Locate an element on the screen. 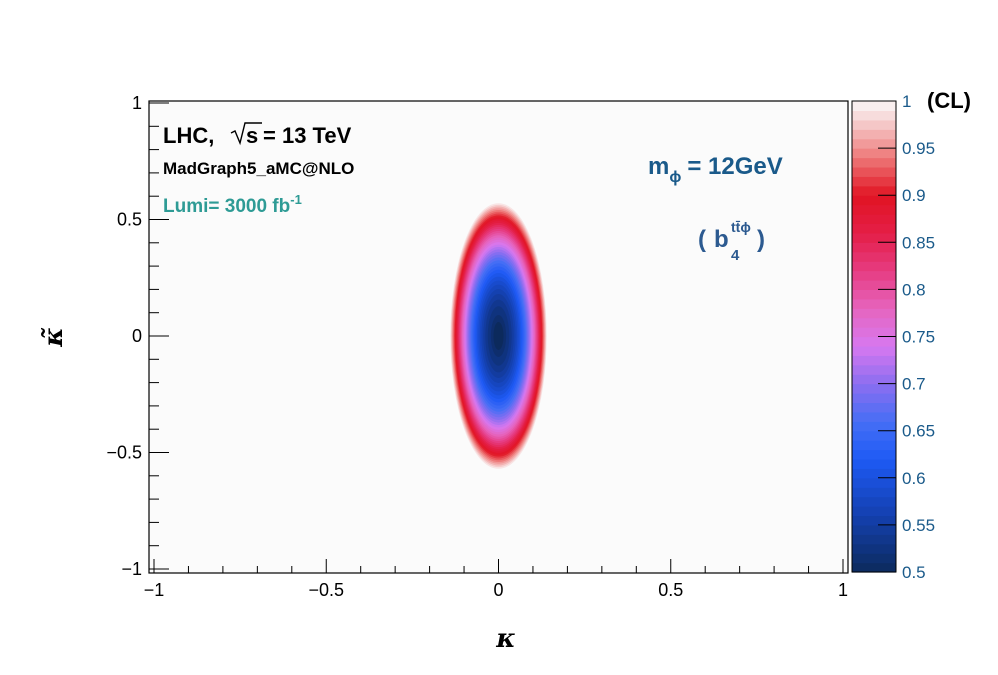 The height and width of the screenshot is (675, 998). coupling-superscript: tt̄ϕ is located at coordinates (741, 227).